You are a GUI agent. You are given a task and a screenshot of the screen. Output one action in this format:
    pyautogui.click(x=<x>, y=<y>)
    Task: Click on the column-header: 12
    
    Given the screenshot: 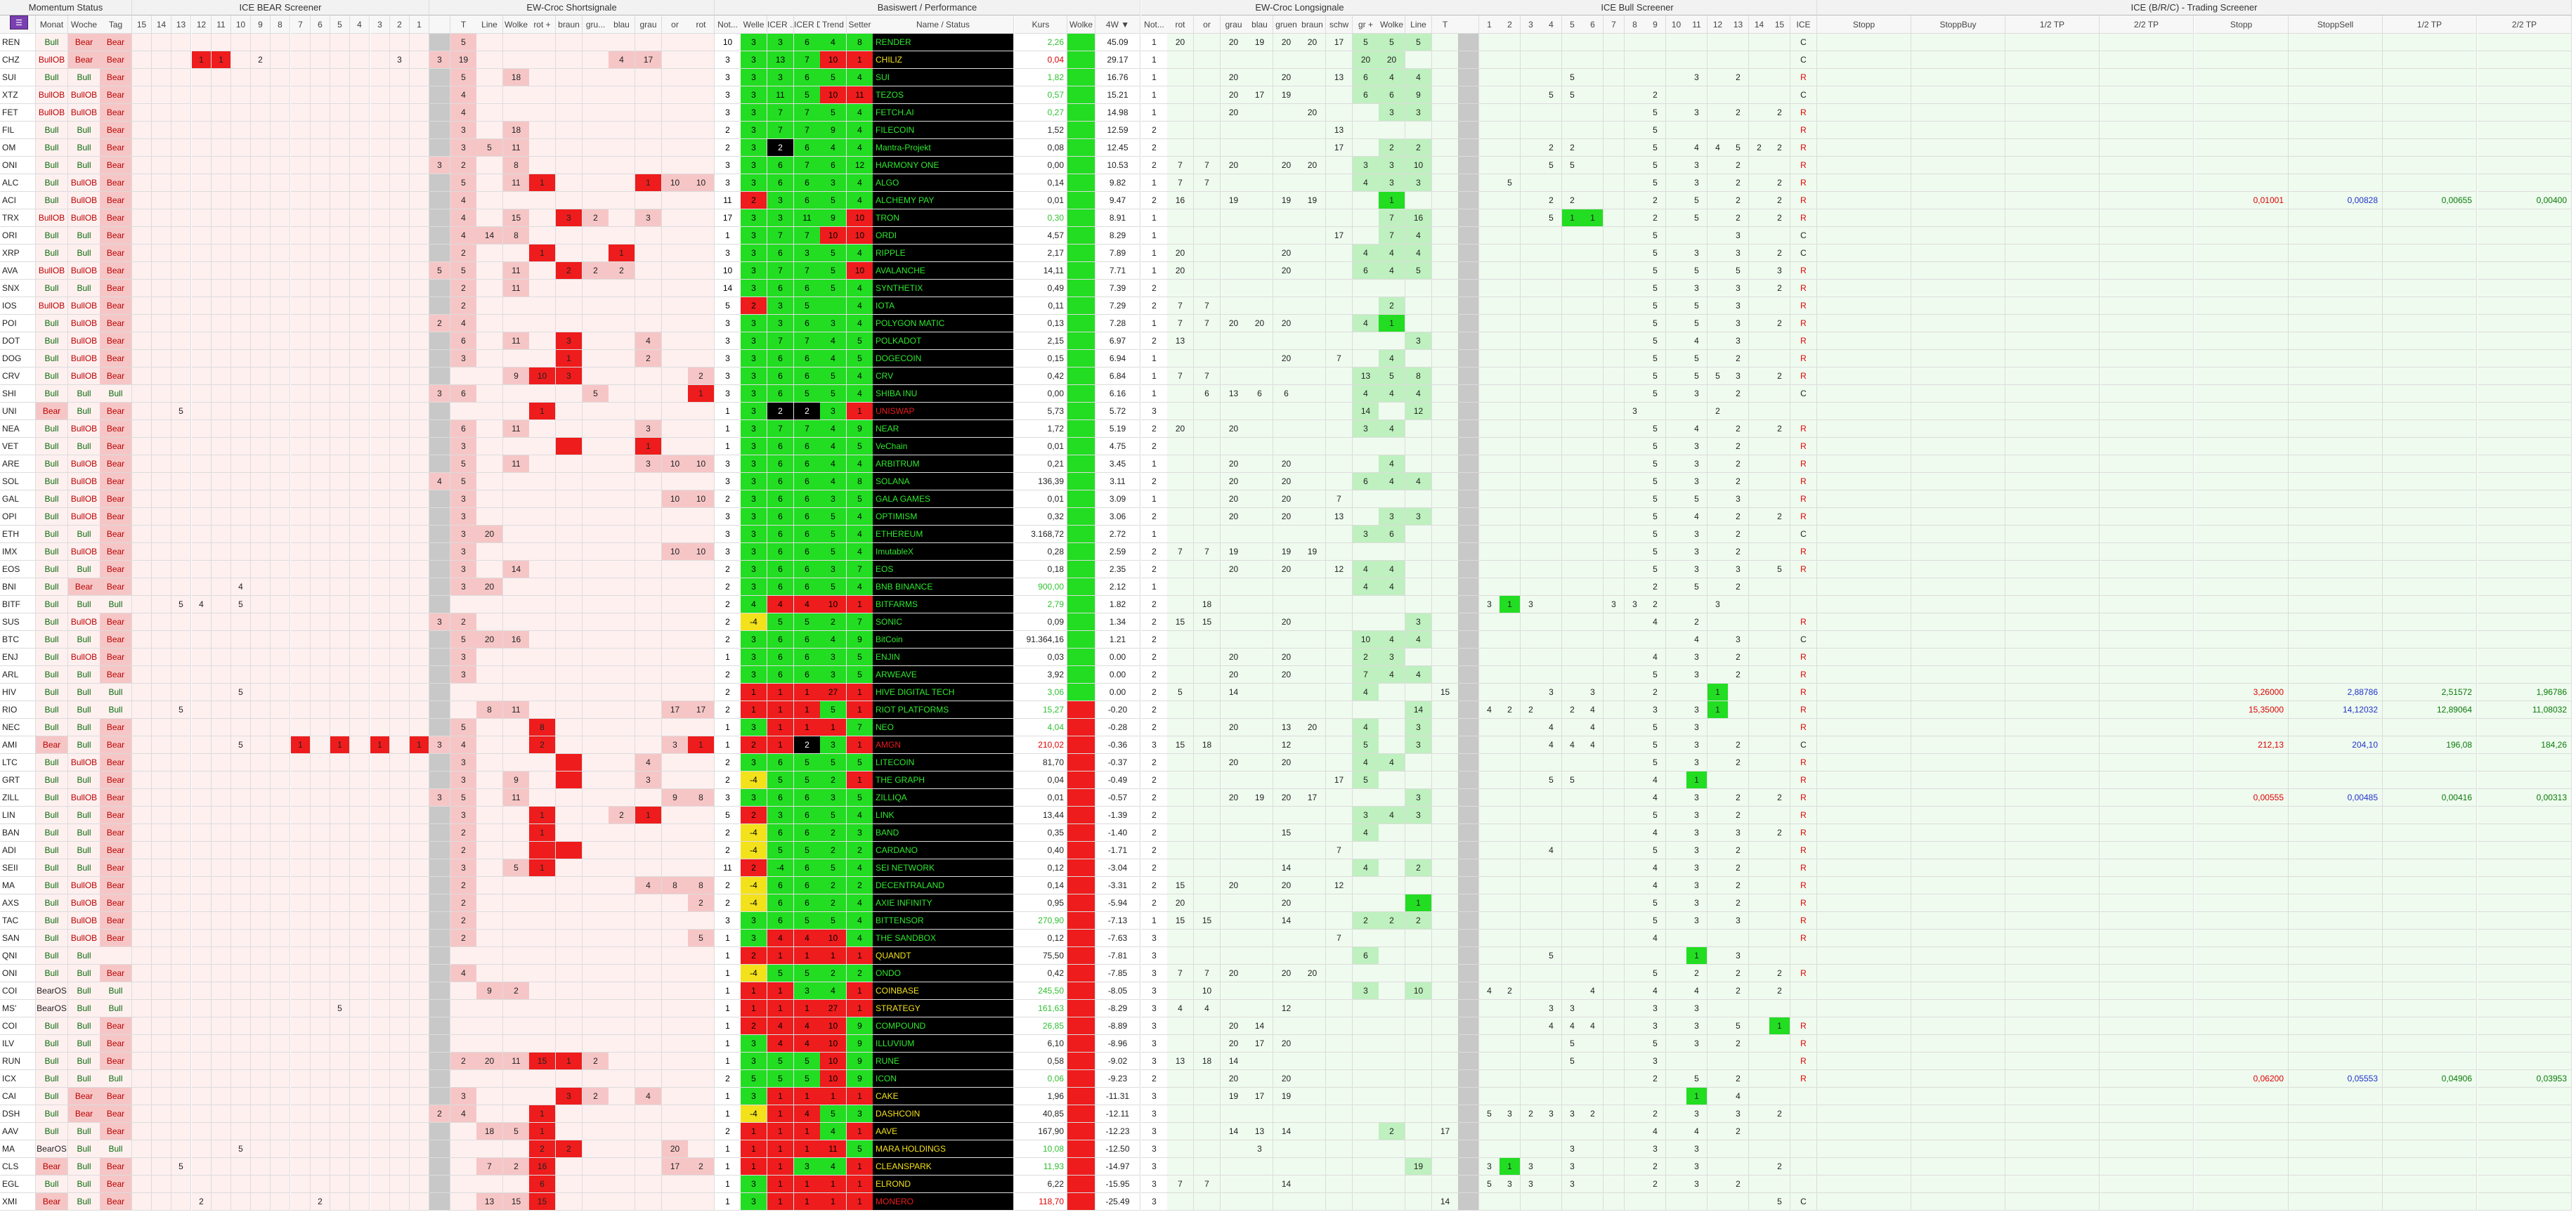 What is the action you would take?
    pyautogui.click(x=1718, y=25)
    